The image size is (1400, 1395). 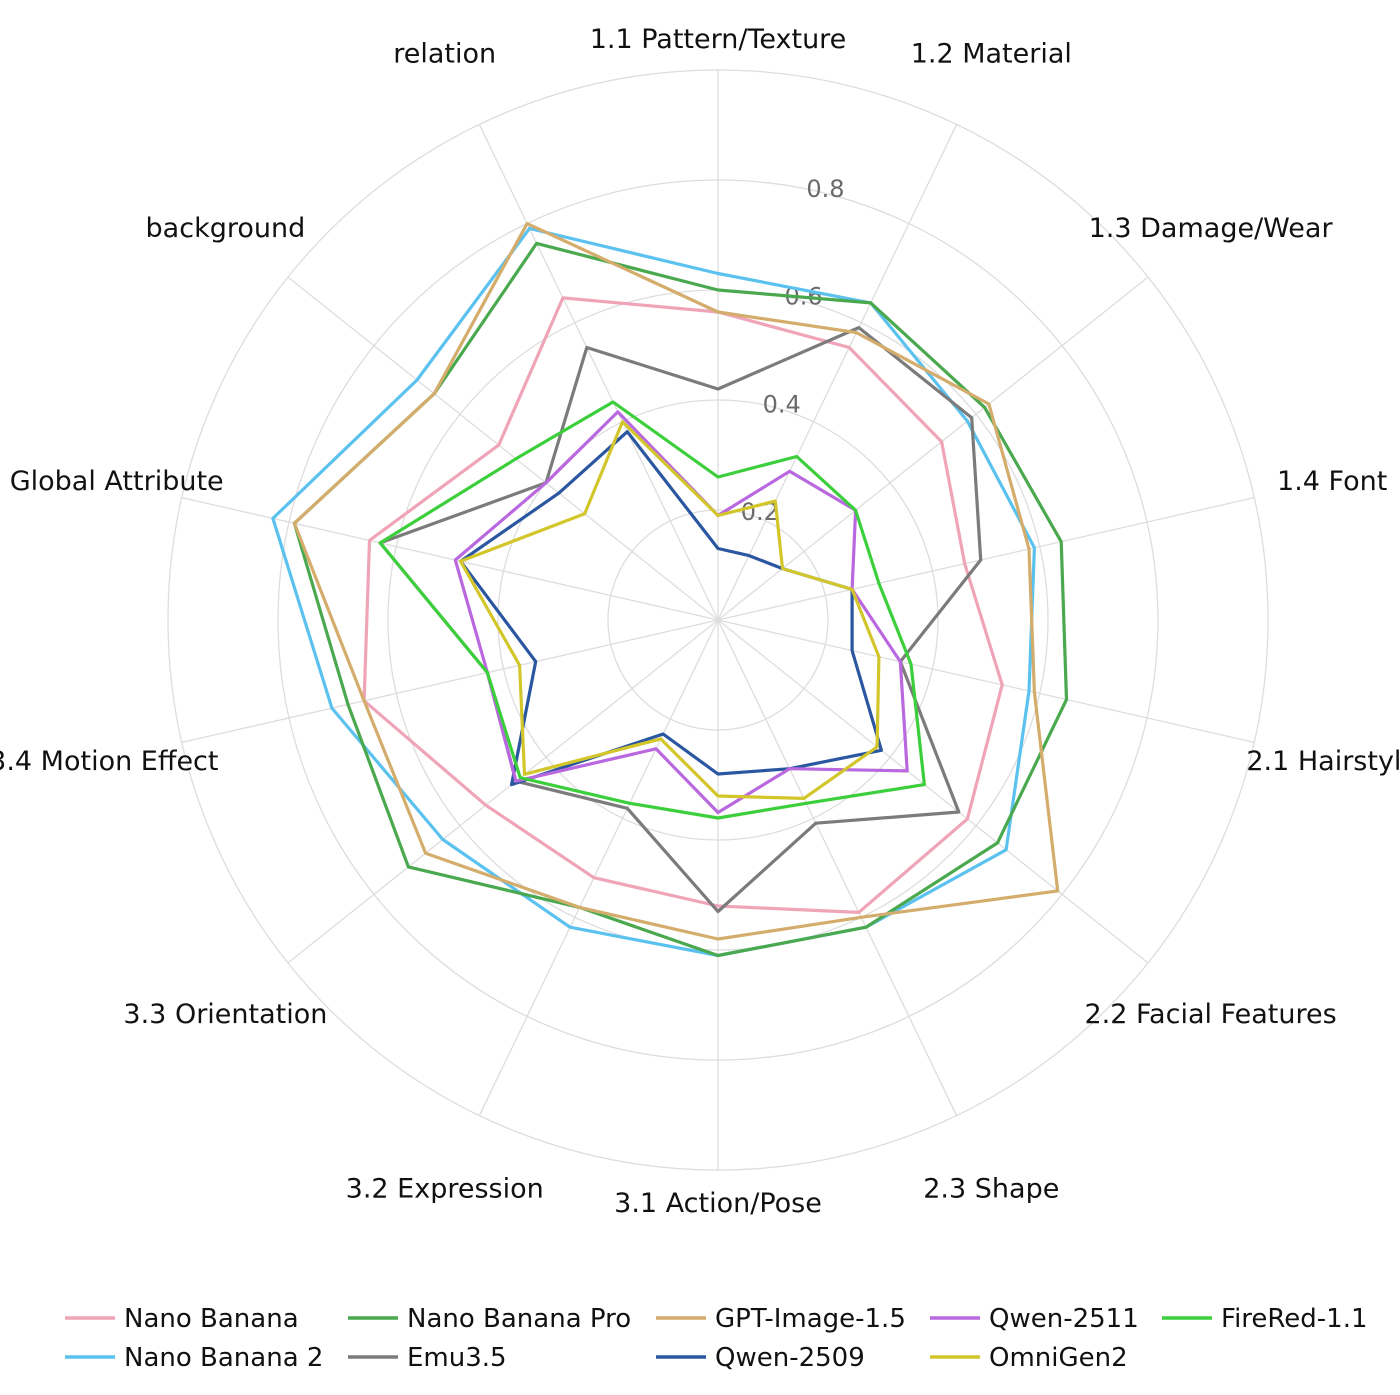 I want to click on axis-label-1: 1.1 Pattern/Texture, so click(x=718, y=39).